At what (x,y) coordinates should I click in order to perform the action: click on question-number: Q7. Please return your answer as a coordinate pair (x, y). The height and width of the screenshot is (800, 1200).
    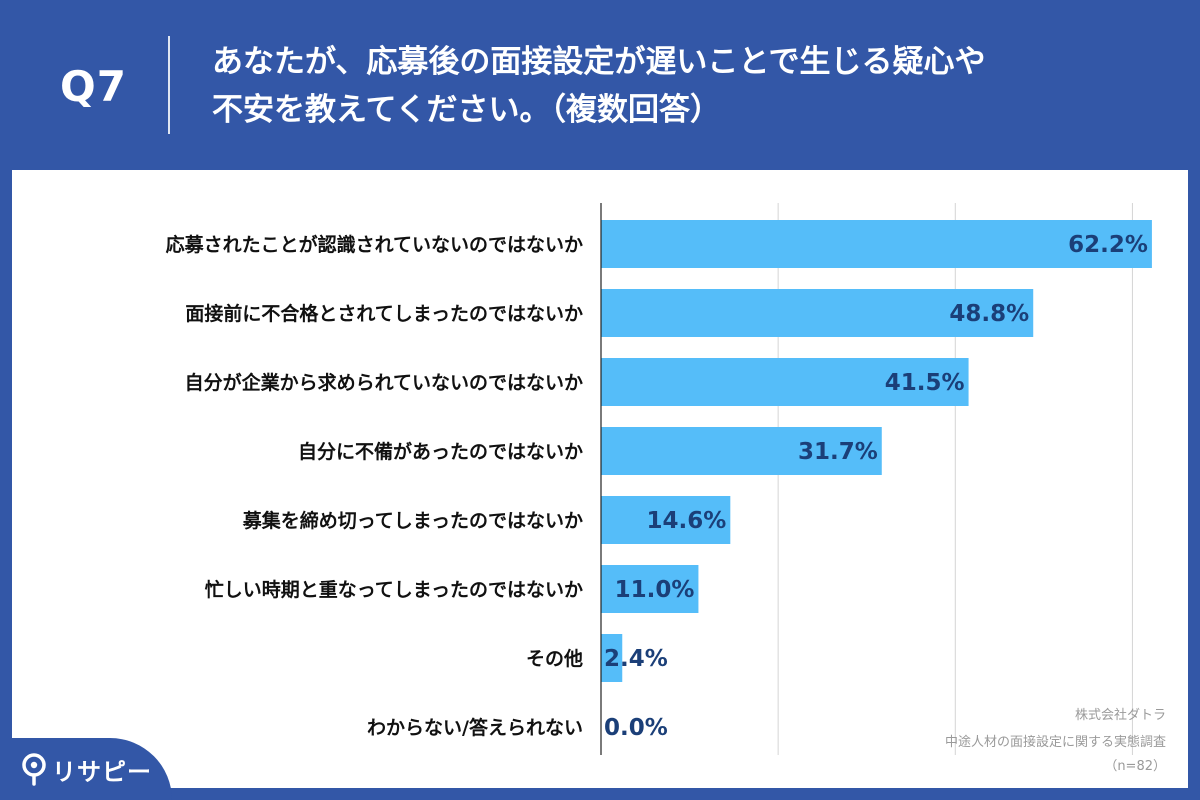
    Looking at the image, I should click on (93, 86).